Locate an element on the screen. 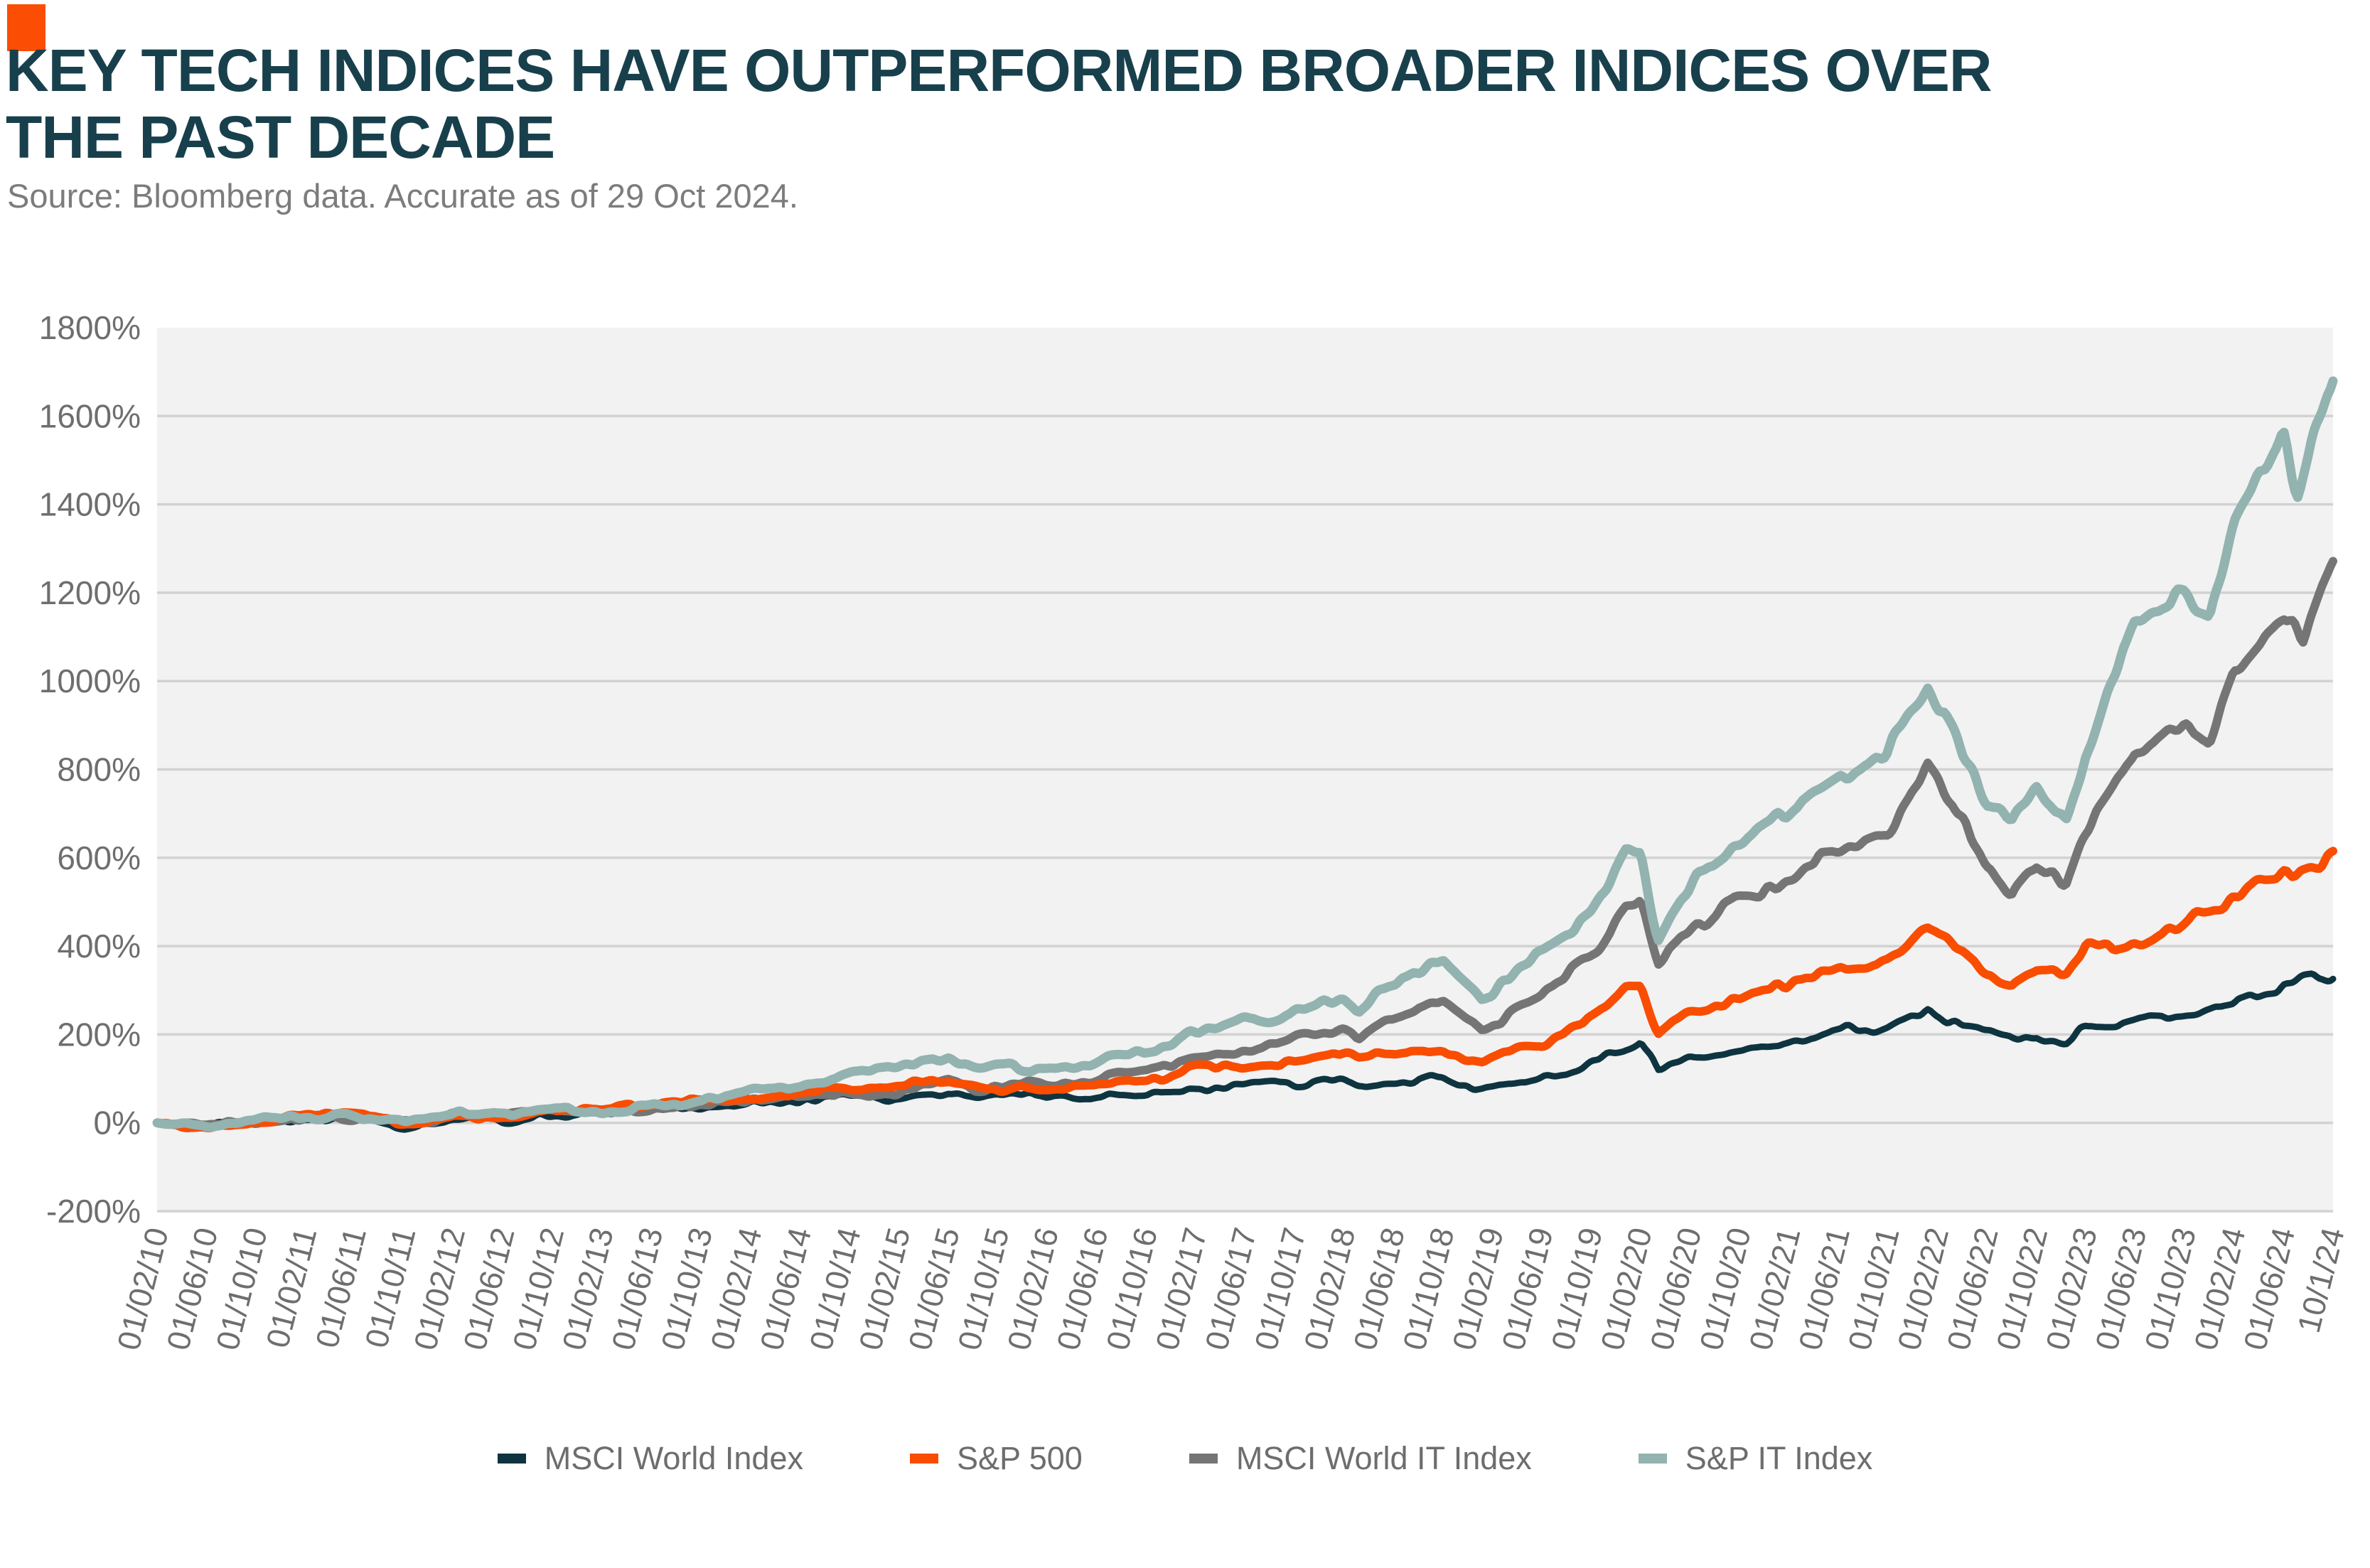  y-tick-label: 1600% is located at coordinates (90, 415).